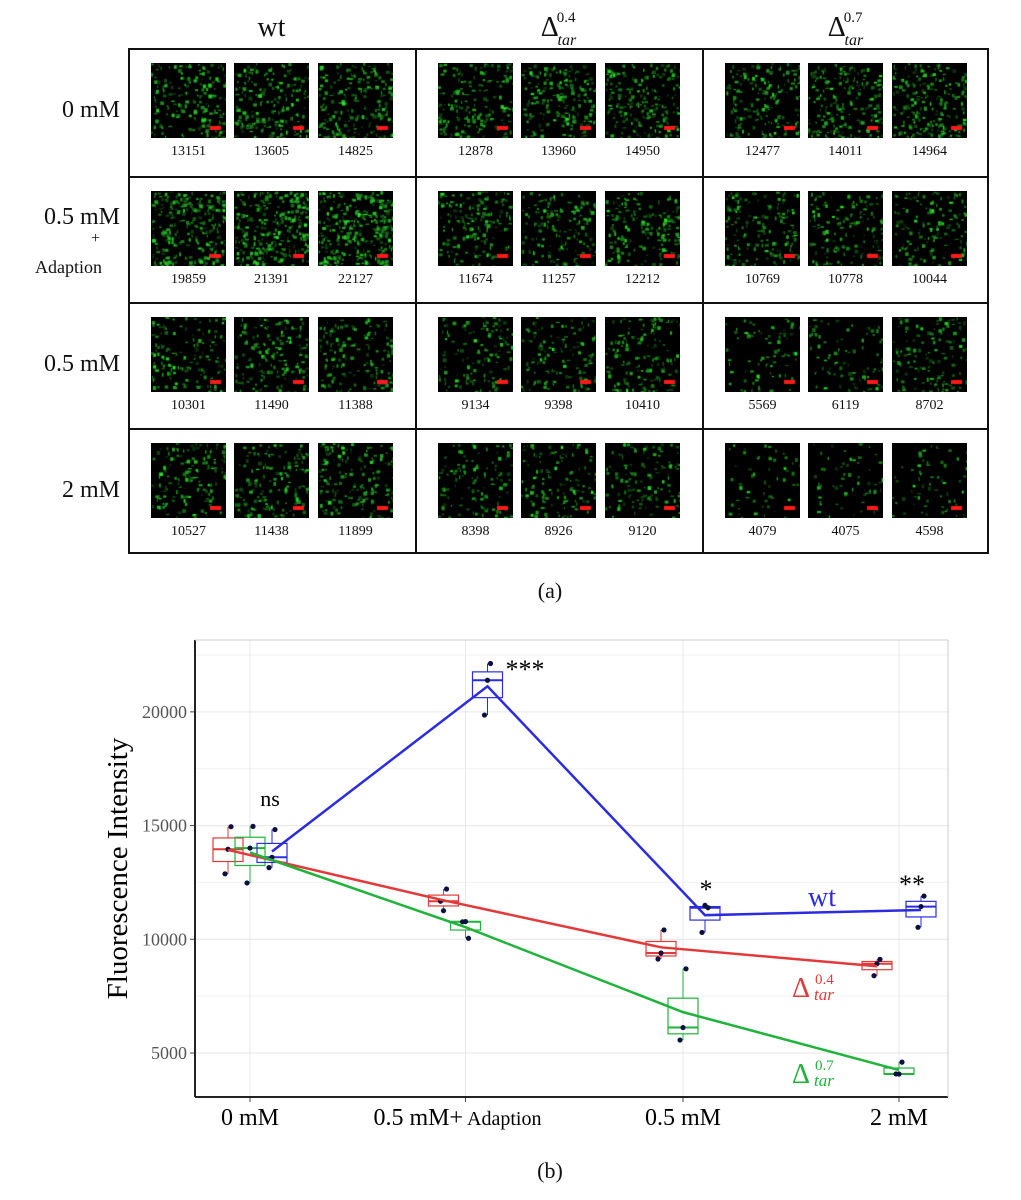 The image size is (1021, 1200). I want to click on x-tick-label: 0.5 mM+ Adaption, so click(458, 1118).